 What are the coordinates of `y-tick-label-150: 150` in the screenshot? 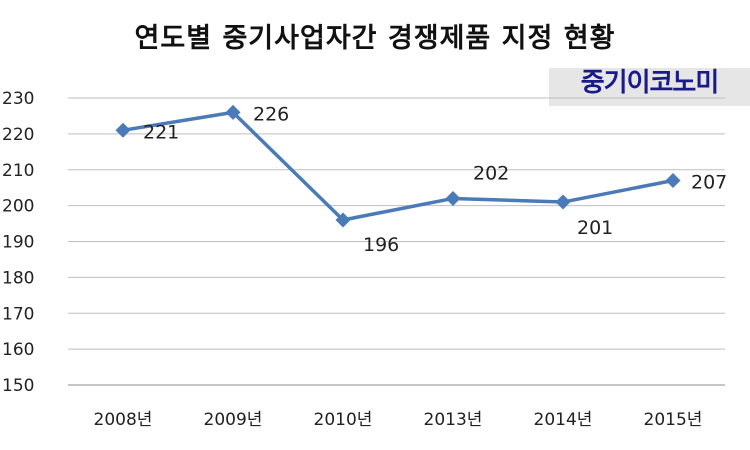 It's located at (18, 386).